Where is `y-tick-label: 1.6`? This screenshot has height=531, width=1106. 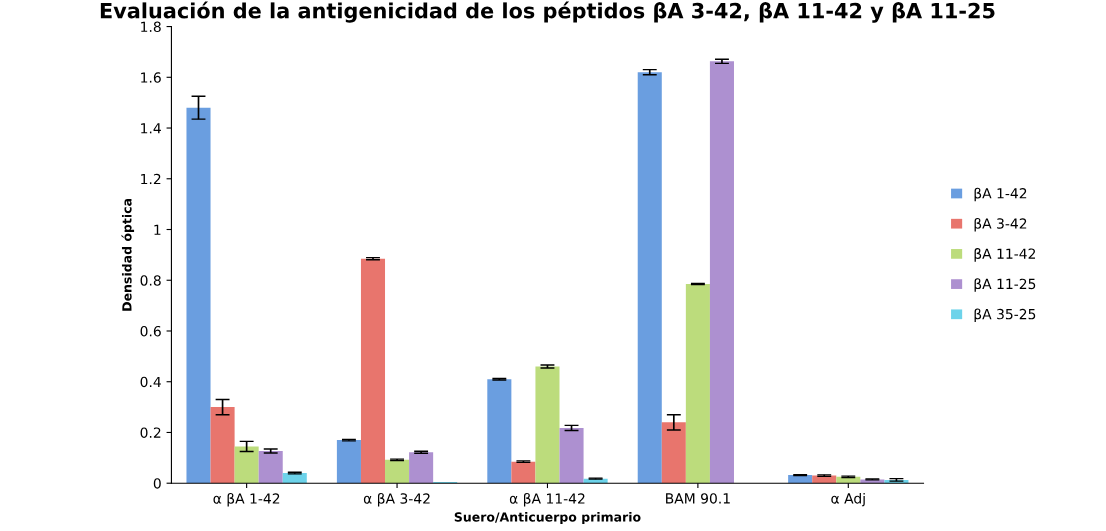
y-tick-label: 1.6 is located at coordinates (151, 77).